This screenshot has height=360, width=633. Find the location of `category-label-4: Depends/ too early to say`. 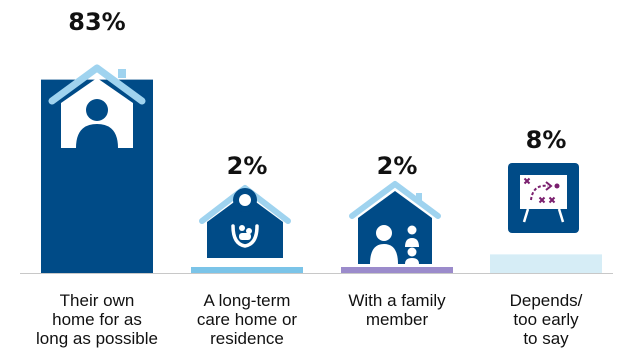

category-label-4: Depends/ too early to say is located at coordinates (546, 319).